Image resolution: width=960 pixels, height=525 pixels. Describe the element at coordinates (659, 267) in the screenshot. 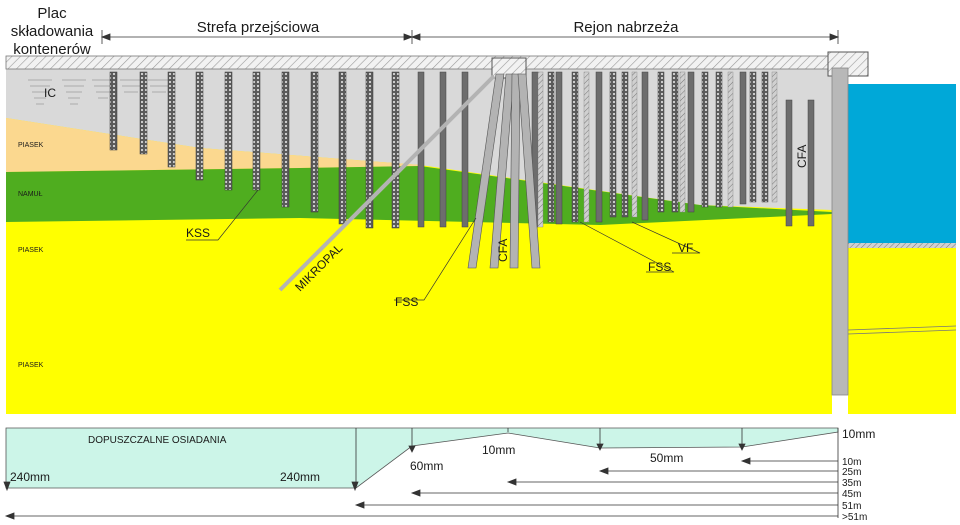

I see `label-fss-right: FSS` at that location.